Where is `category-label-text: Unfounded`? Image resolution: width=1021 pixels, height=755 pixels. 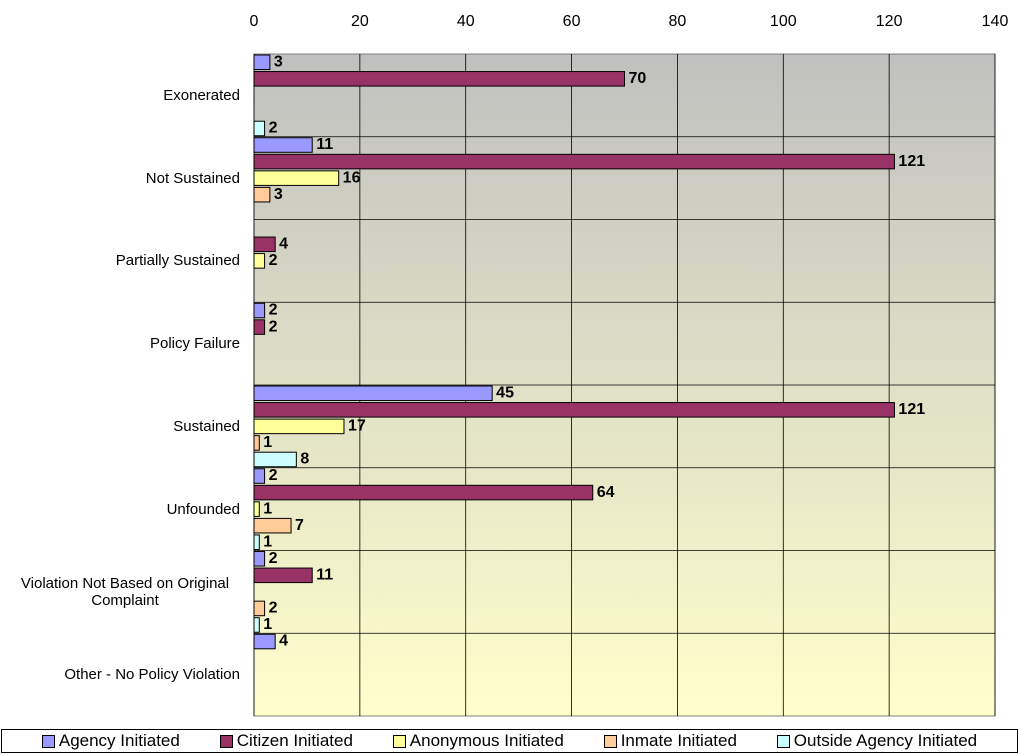 category-label-text: Unfounded is located at coordinates (203, 509).